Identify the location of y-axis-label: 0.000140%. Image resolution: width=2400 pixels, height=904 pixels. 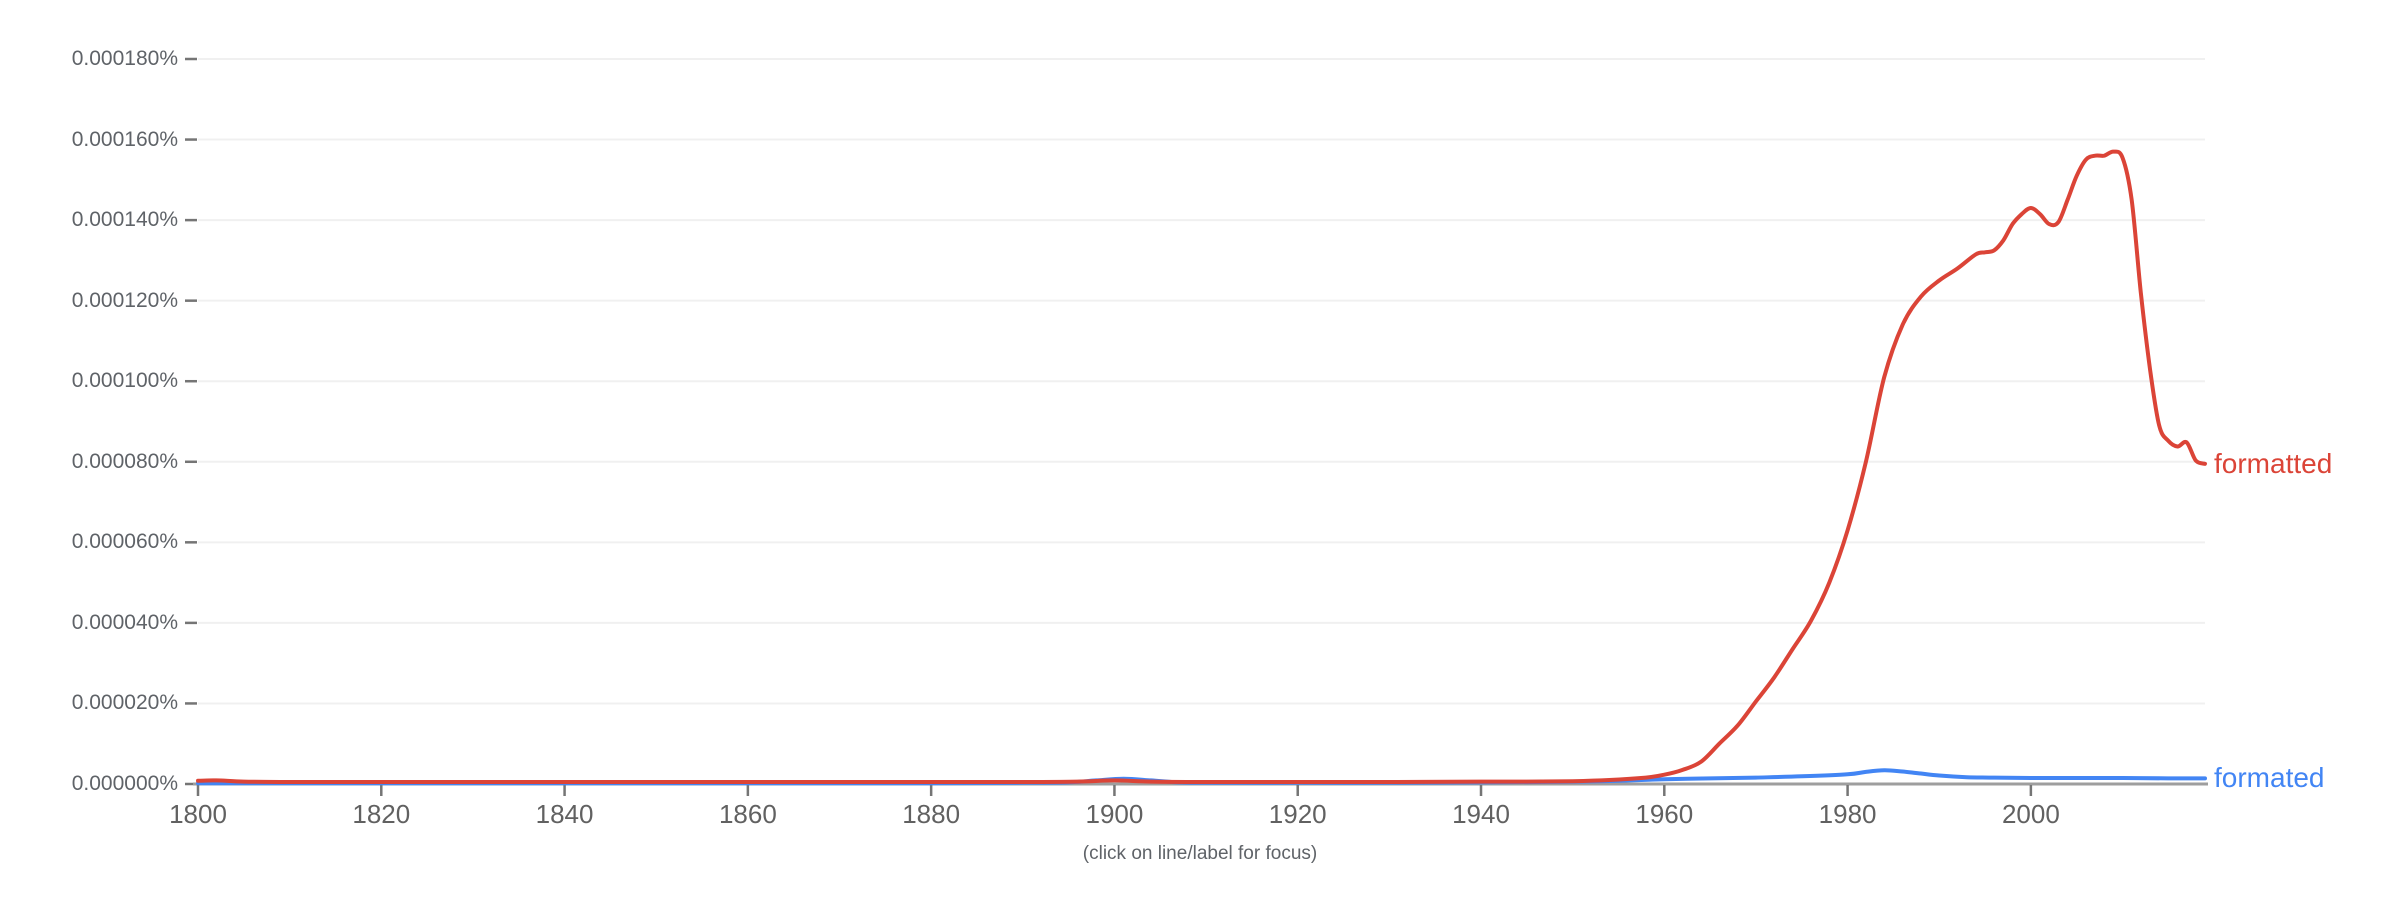
(124, 220).